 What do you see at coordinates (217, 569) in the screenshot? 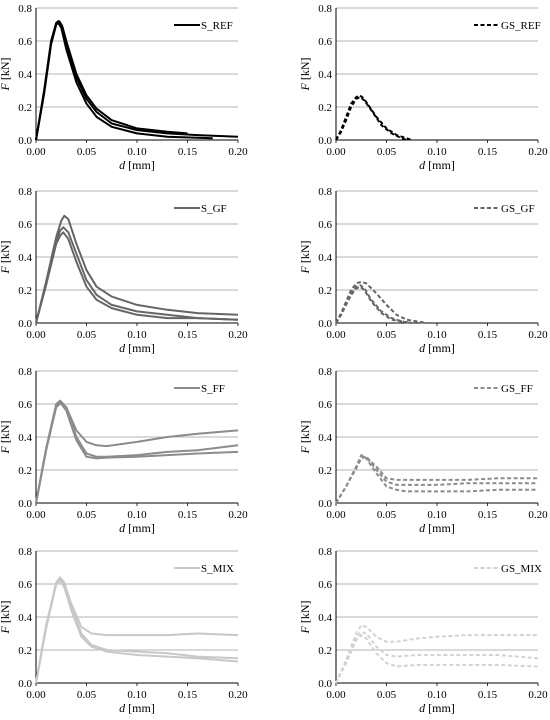
I see `legend-label: S_MIX` at bounding box center [217, 569].